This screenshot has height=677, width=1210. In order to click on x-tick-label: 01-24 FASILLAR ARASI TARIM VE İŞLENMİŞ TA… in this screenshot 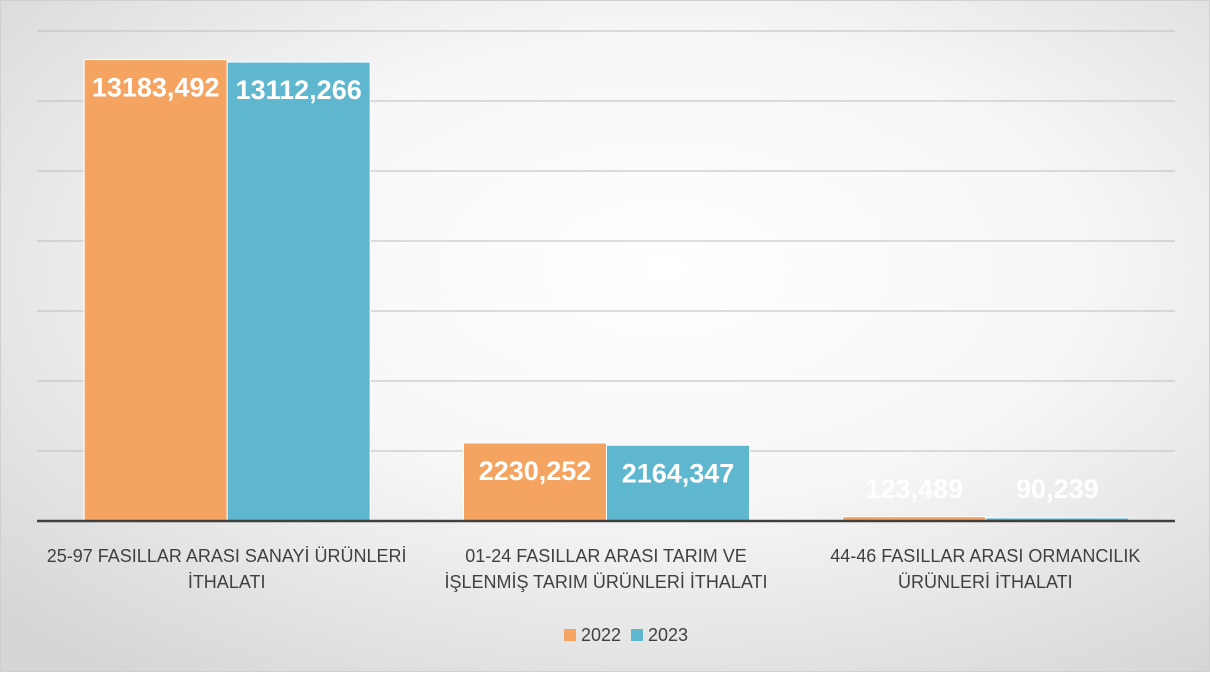, I will do `click(605, 569)`.